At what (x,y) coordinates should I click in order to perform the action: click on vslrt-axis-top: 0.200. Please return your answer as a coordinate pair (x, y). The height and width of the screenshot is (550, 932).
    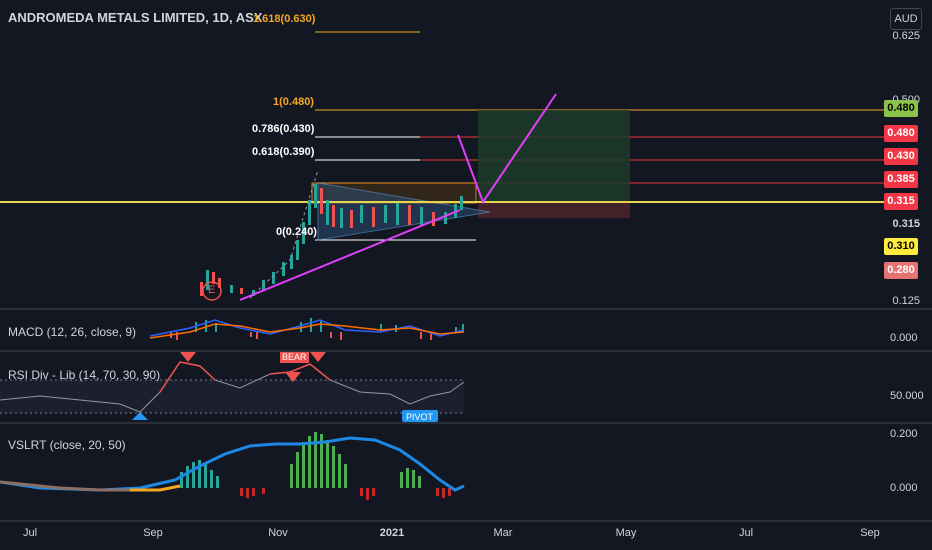
    Looking at the image, I should click on (904, 434).